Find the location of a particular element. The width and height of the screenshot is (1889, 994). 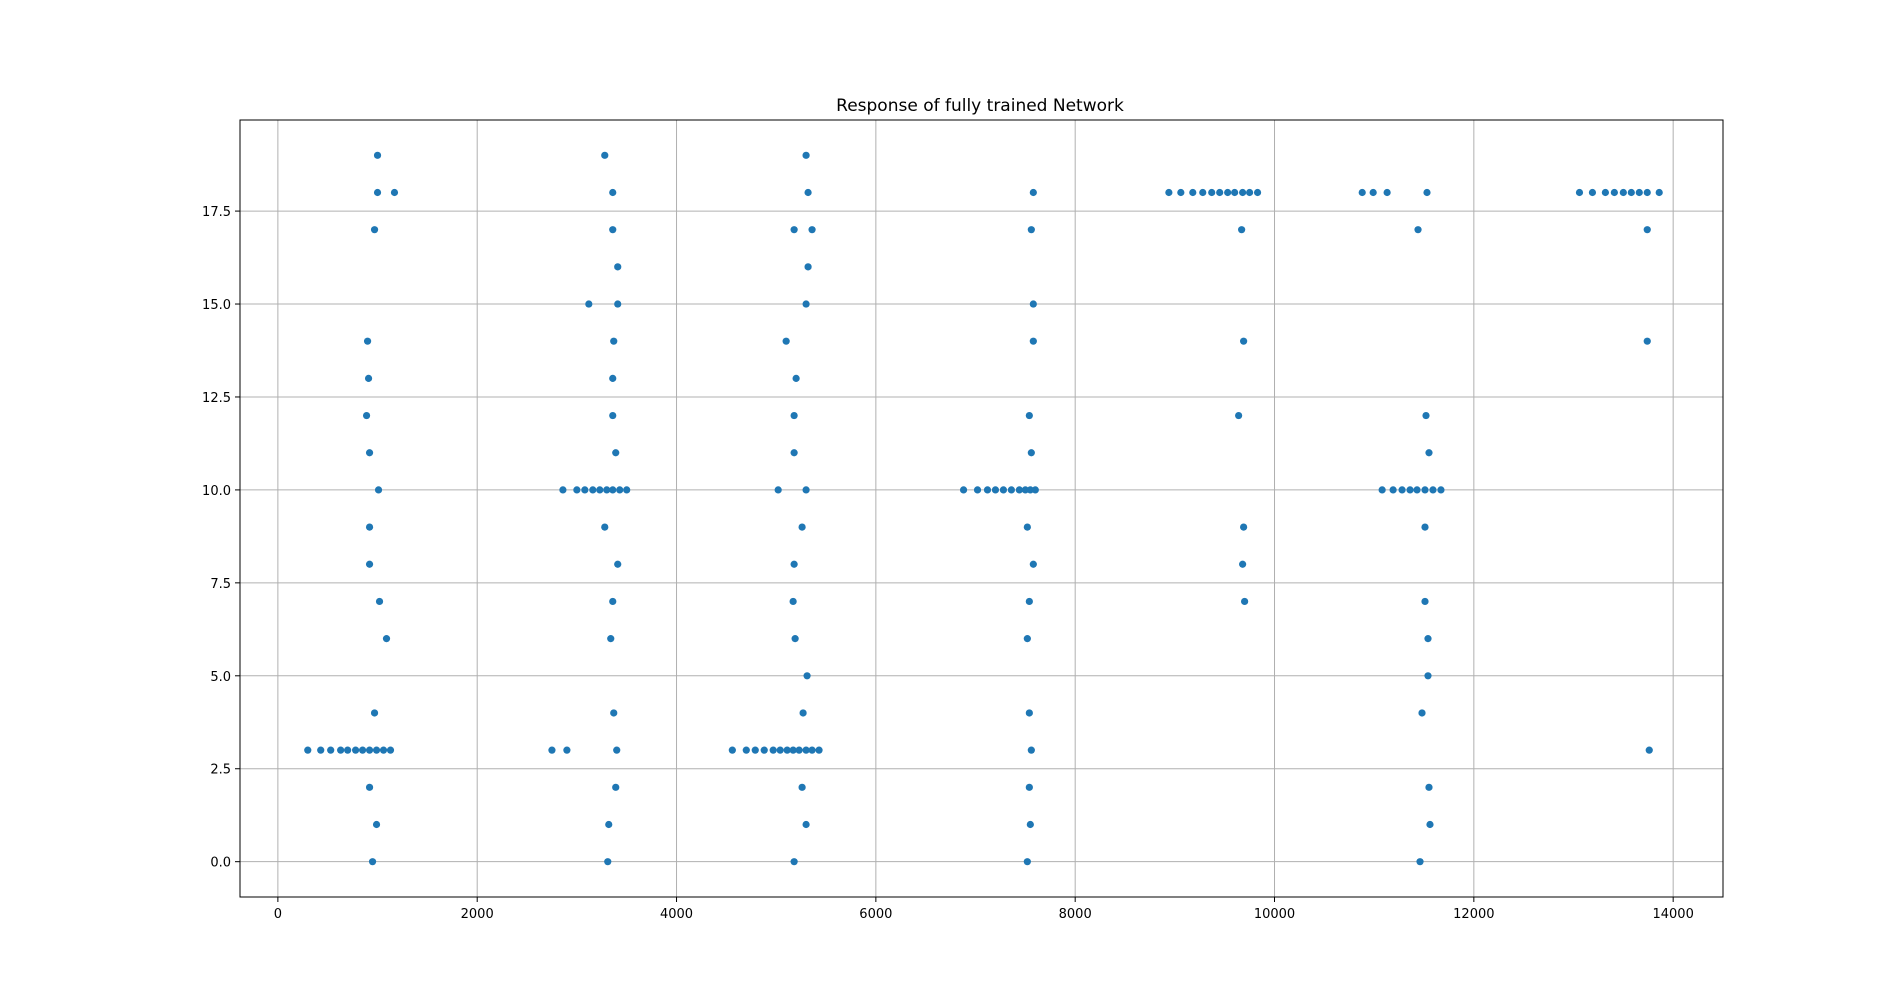

chart-title: Response of fully trained Network is located at coordinates (980, 106).